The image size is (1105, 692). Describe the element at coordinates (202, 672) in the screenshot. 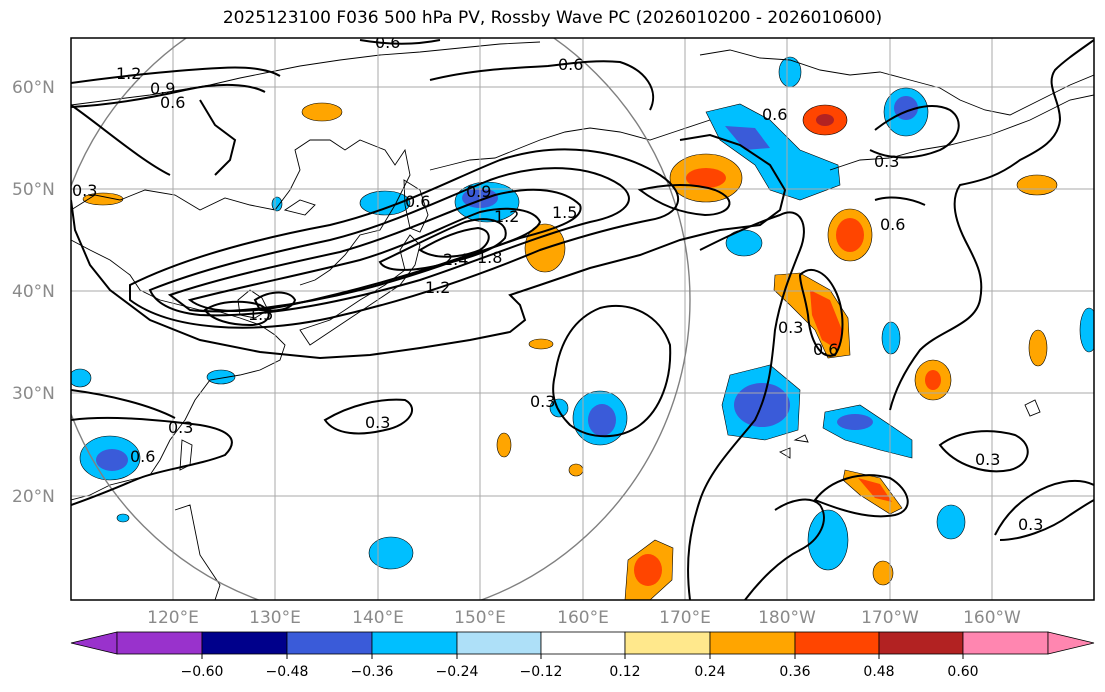

I see `colorbar-tick-label: −0.60` at that location.